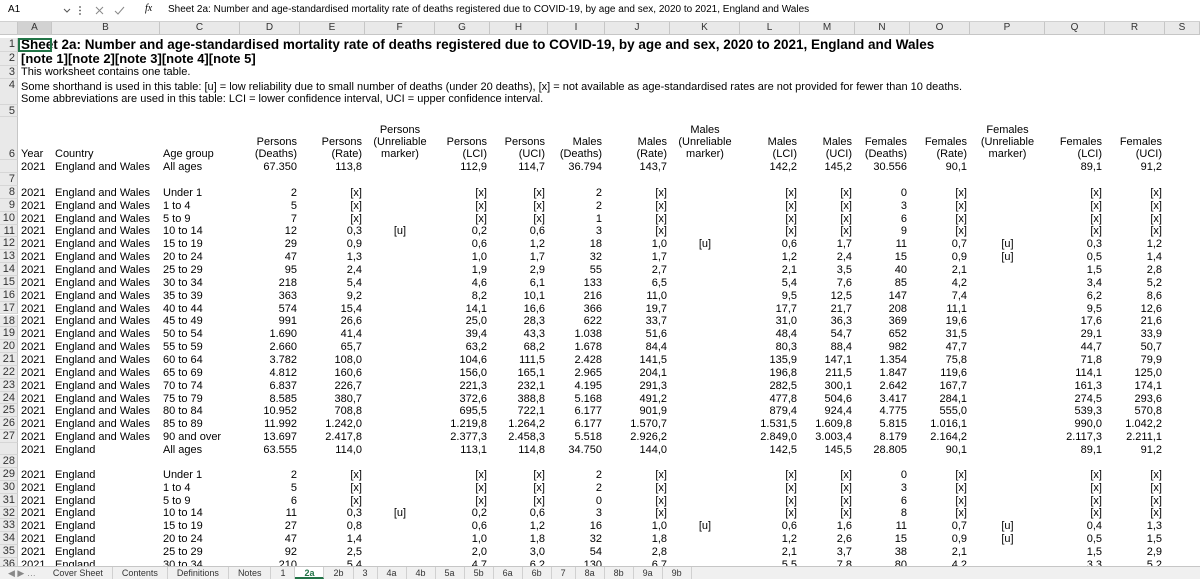 The image size is (1200, 579). Describe the element at coordinates (1151, 359) in the screenshot. I see `table-cell: 79,9` at that location.